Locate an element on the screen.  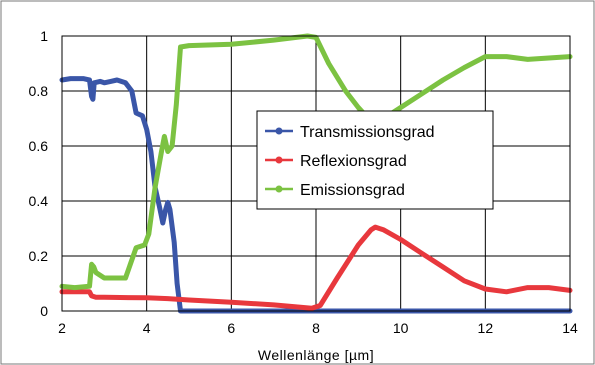
legend-label: Emissionsgrad is located at coordinates (352, 190).